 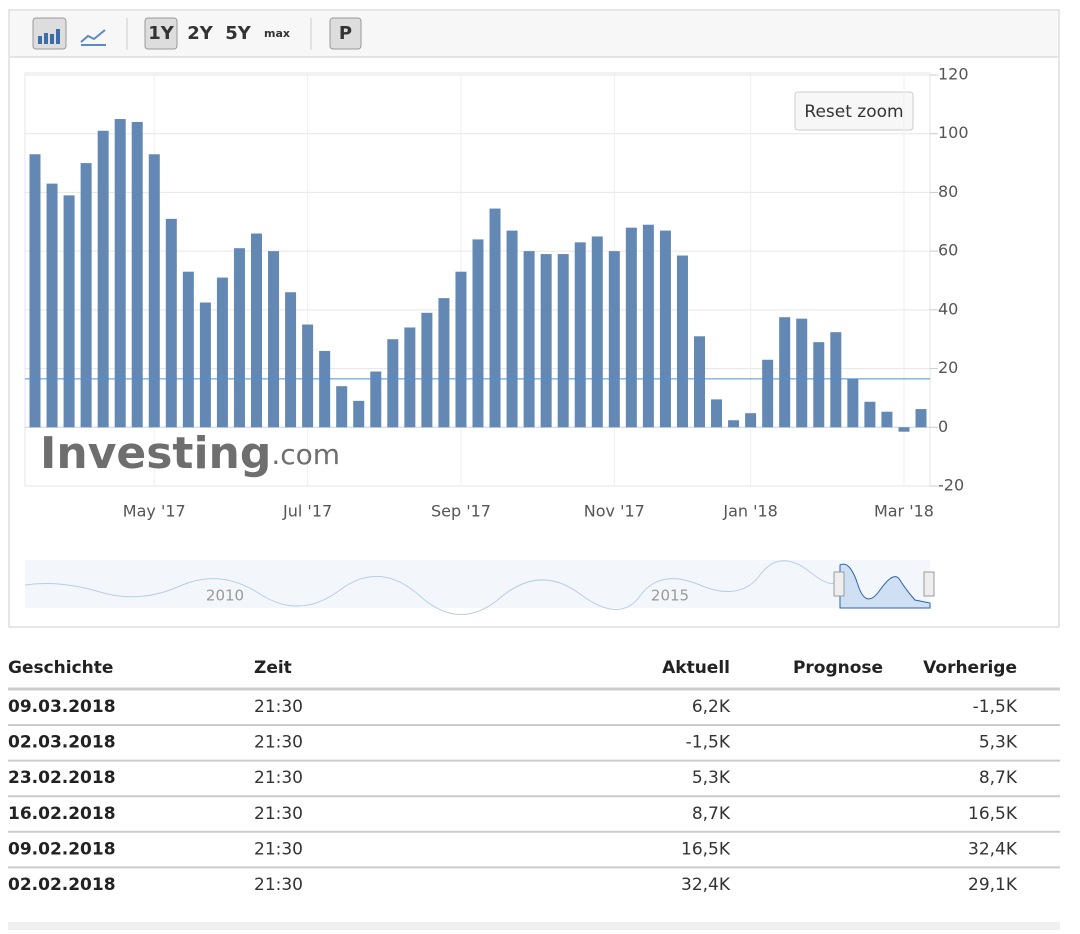 What do you see at coordinates (993, 885) in the screenshot?
I see `table-cell: 29,1K` at bounding box center [993, 885].